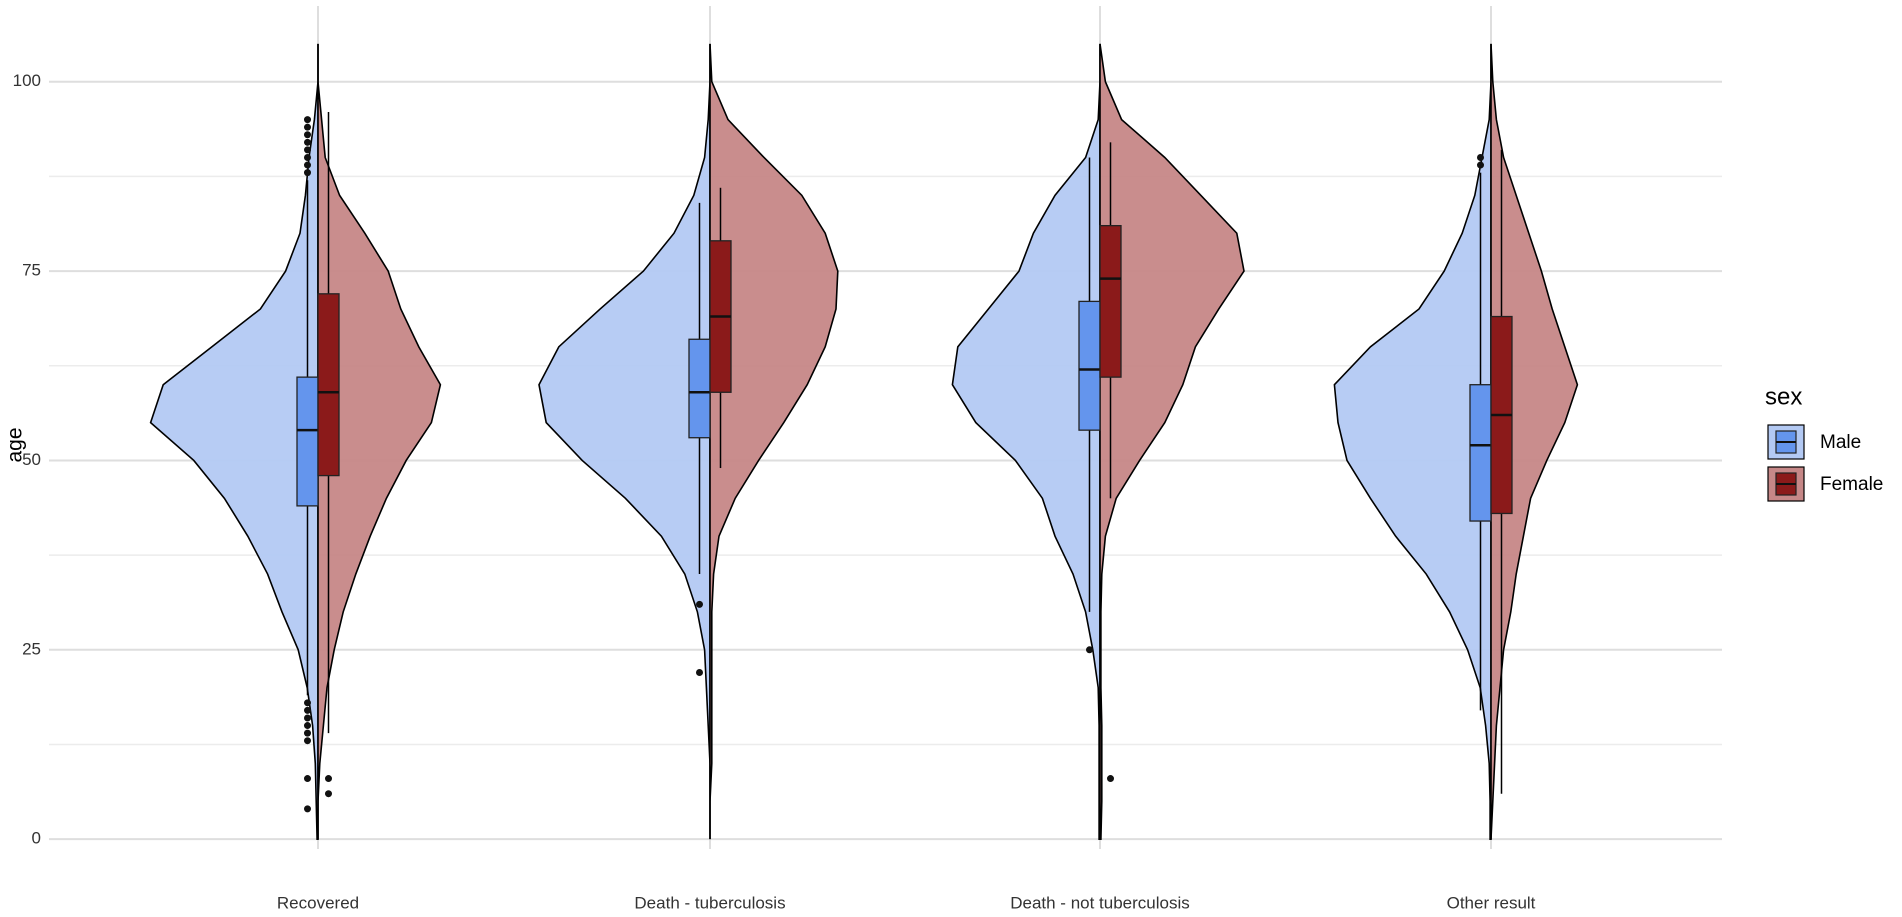 The height and width of the screenshot is (917, 1902). Describe the element at coordinates (318, 902) in the screenshot. I see `x-tick-label: Recovered` at that location.